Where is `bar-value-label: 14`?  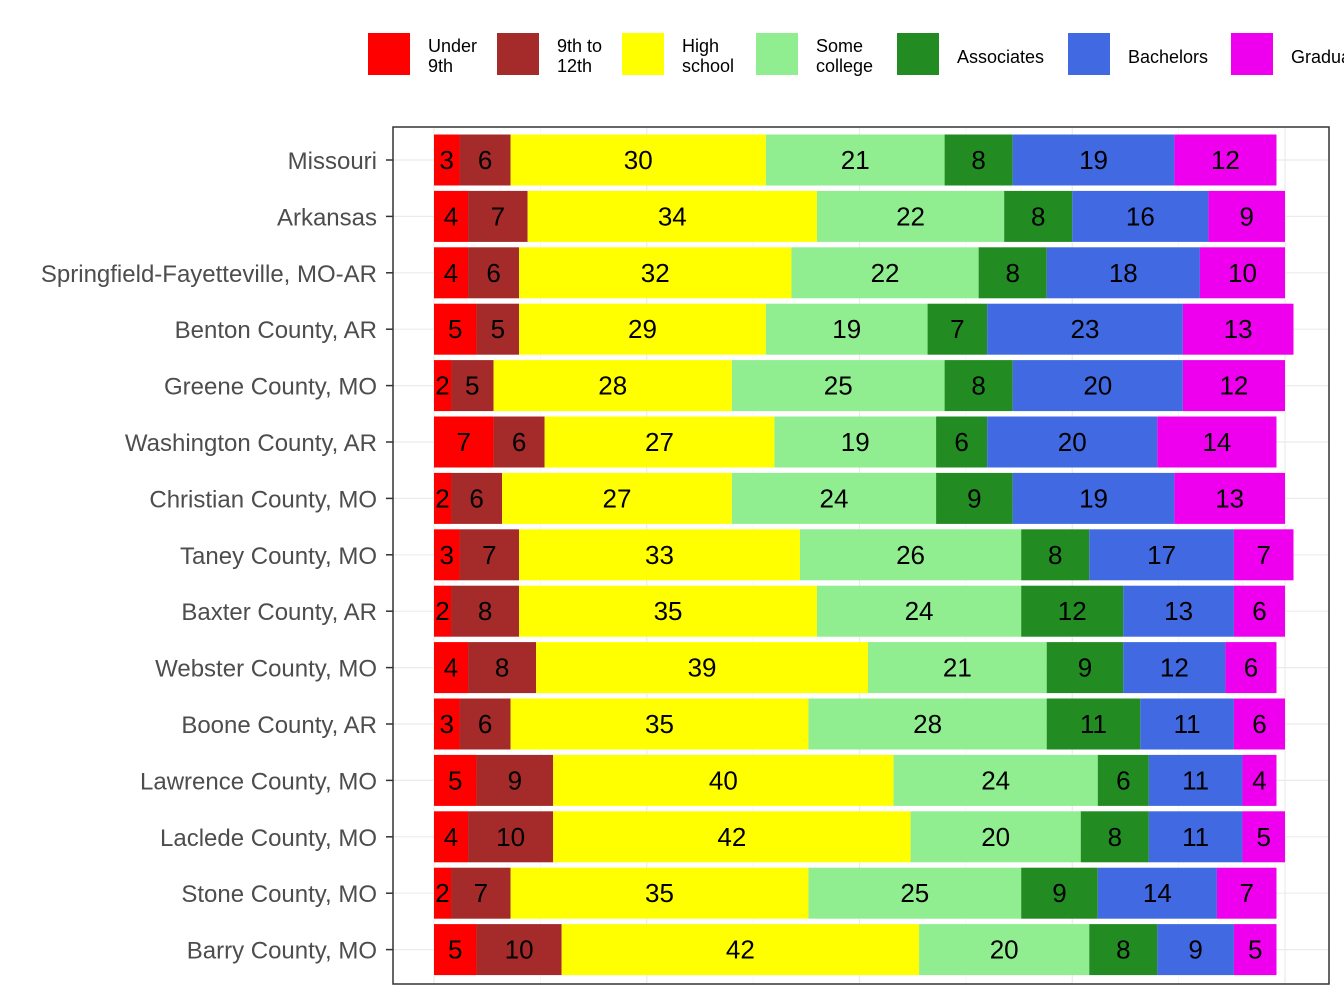 bar-value-label: 14 is located at coordinates (1216, 442).